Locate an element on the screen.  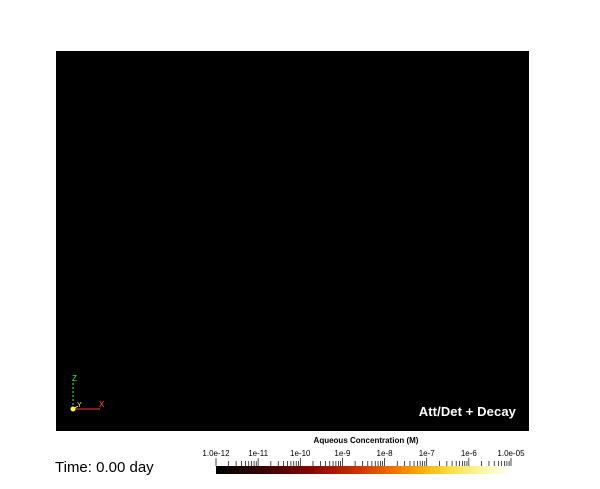
x-axis-label: X is located at coordinates (102, 404).